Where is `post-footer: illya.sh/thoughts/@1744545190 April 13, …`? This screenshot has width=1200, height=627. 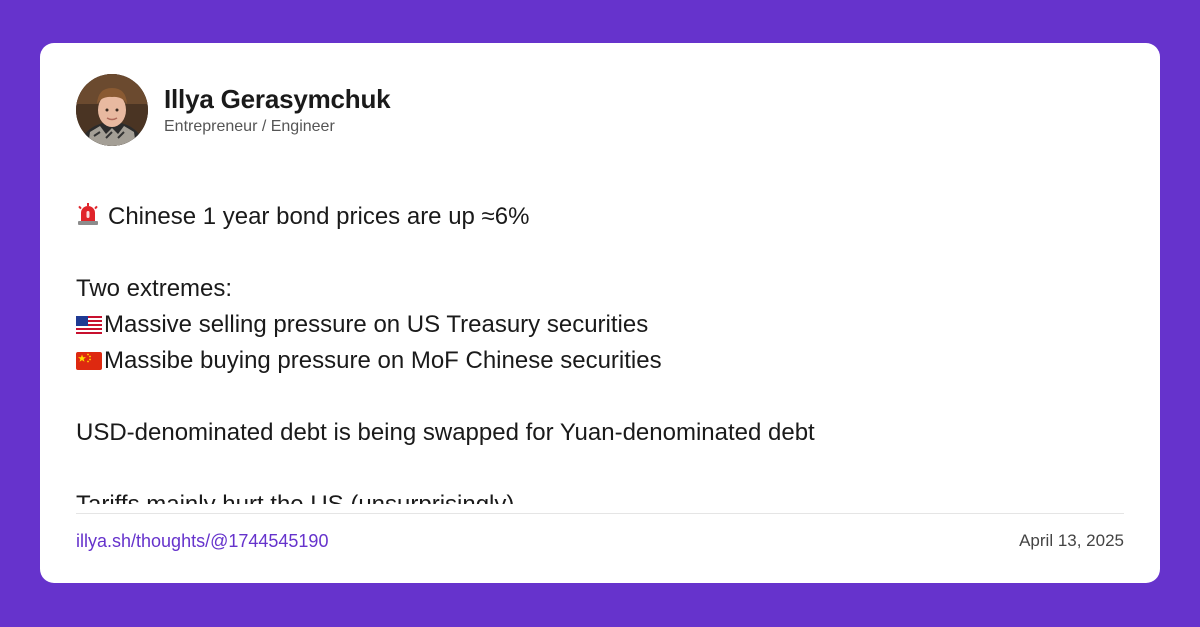 post-footer: illya.sh/thoughts/@1744545190 April 13, … is located at coordinates (600, 541).